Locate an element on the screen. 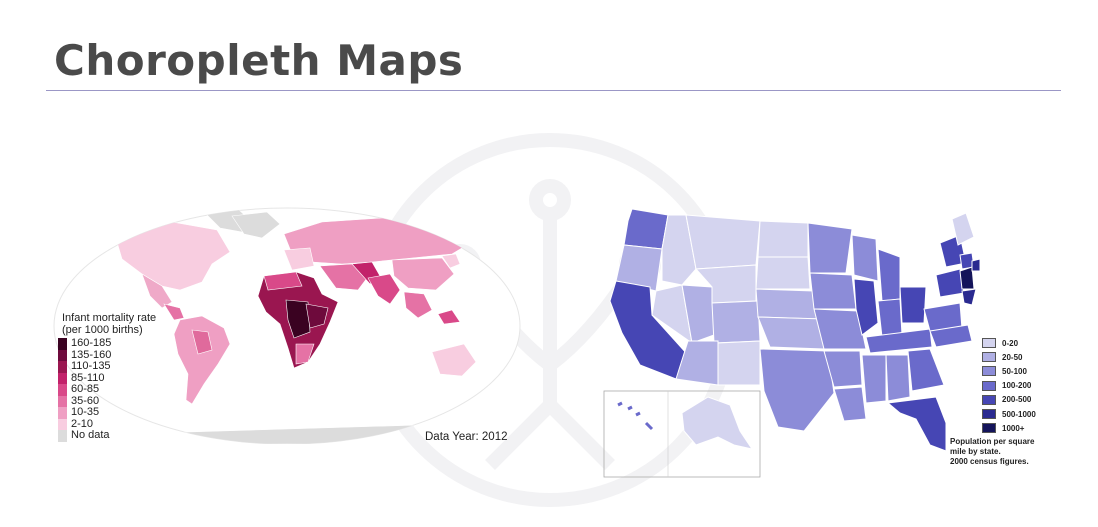 This screenshot has height=527, width=1098. legend-item: 2-10 is located at coordinates (84, 423).